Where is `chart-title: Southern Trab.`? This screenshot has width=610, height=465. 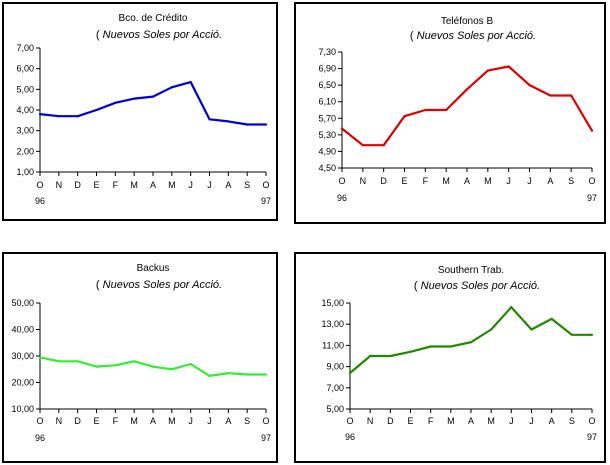 chart-title: Southern Trab. is located at coordinates (471, 270).